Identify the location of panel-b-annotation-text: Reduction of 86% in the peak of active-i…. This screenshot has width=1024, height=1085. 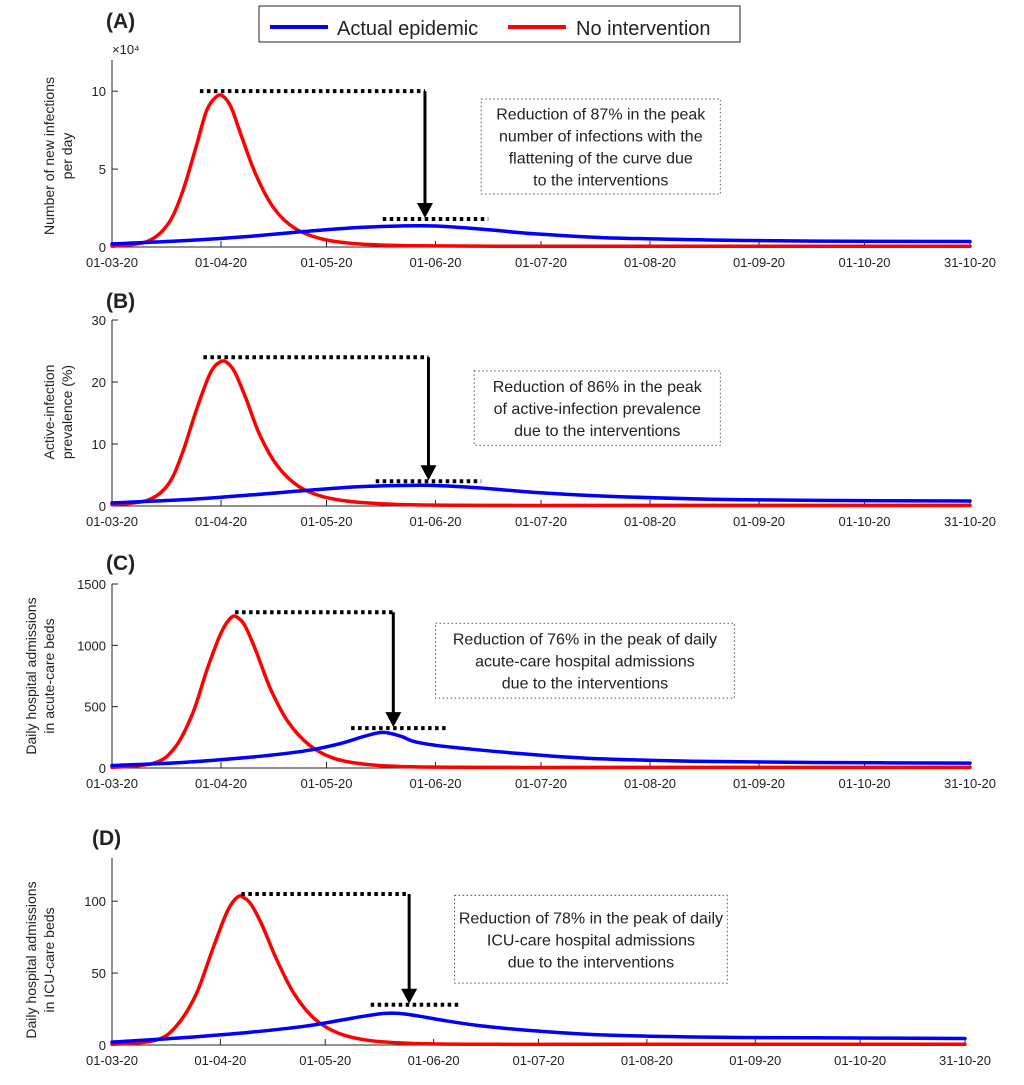
(598, 409).